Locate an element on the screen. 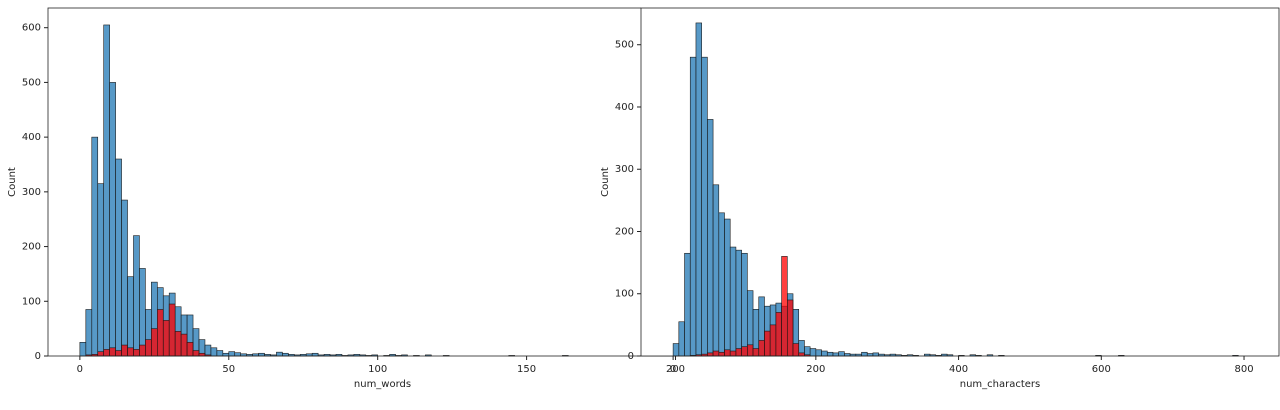 The image size is (1280, 410). x-tick-label: 150 is located at coordinates (526, 369).